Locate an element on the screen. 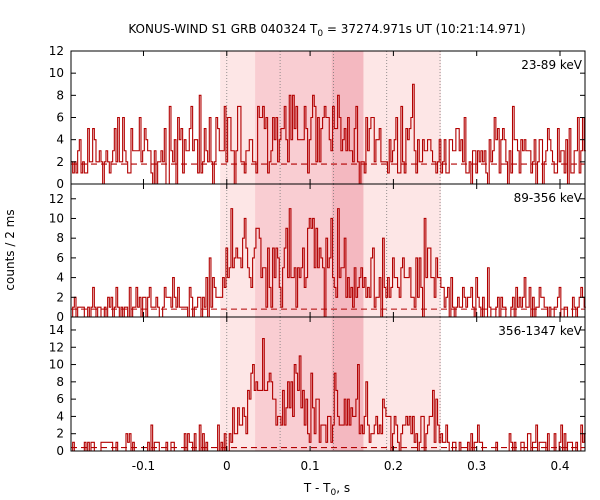 This screenshot has width=600, height=500. x-tick-label: 0.3 is located at coordinates (476, 466).